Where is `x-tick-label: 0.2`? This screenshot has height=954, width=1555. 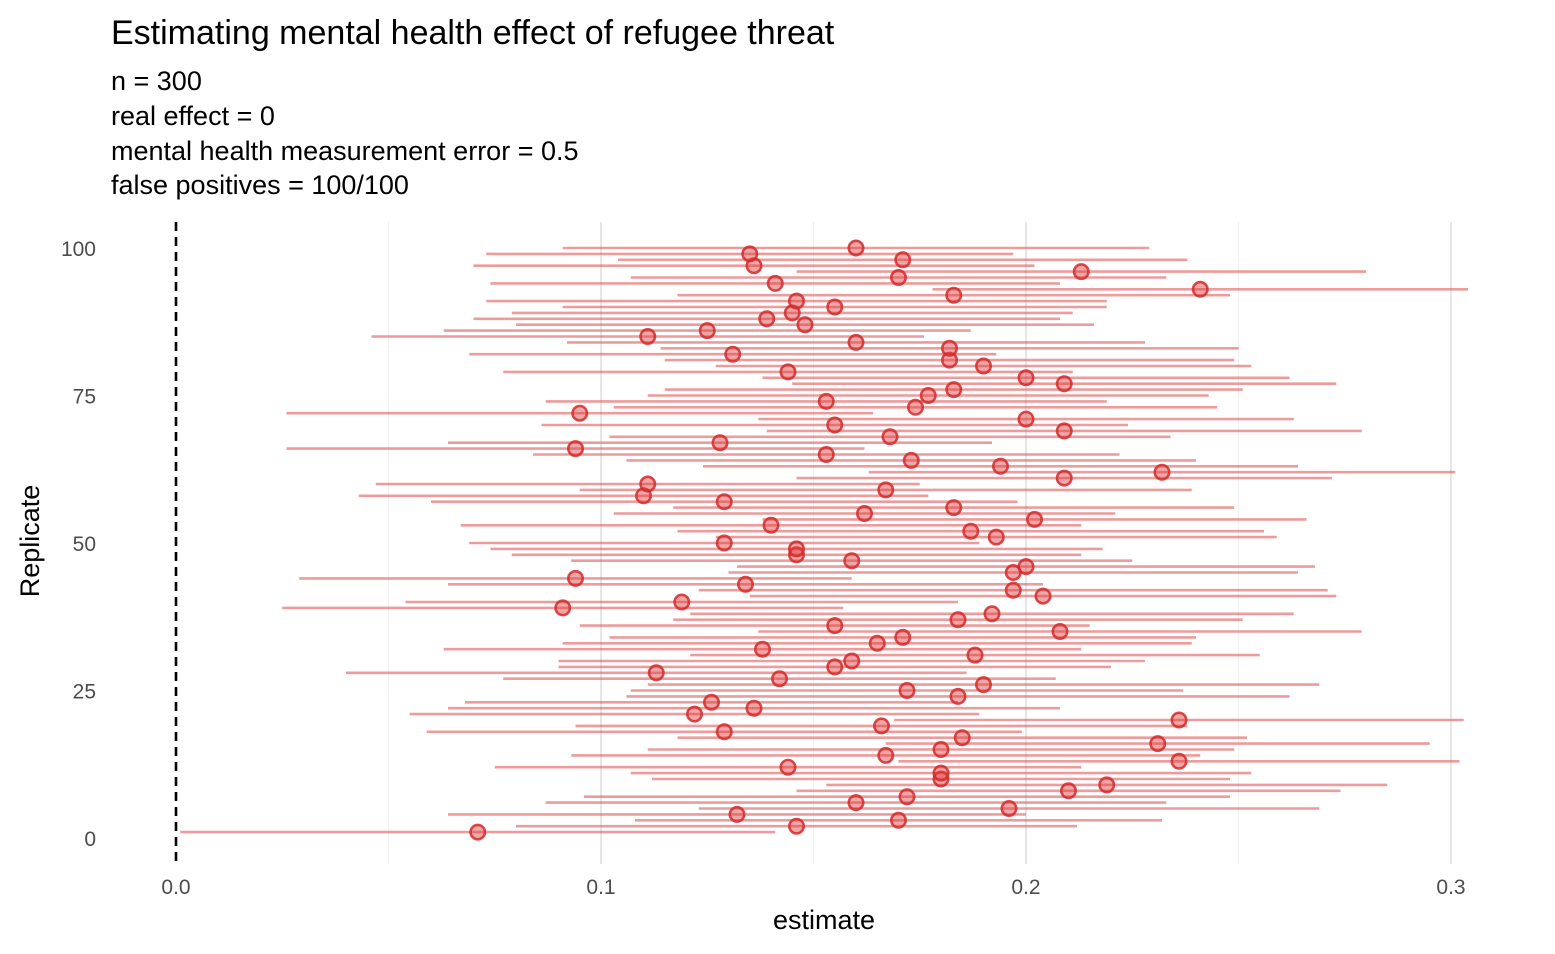
x-tick-label: 0.2 is located at coordinates (1025, 887).